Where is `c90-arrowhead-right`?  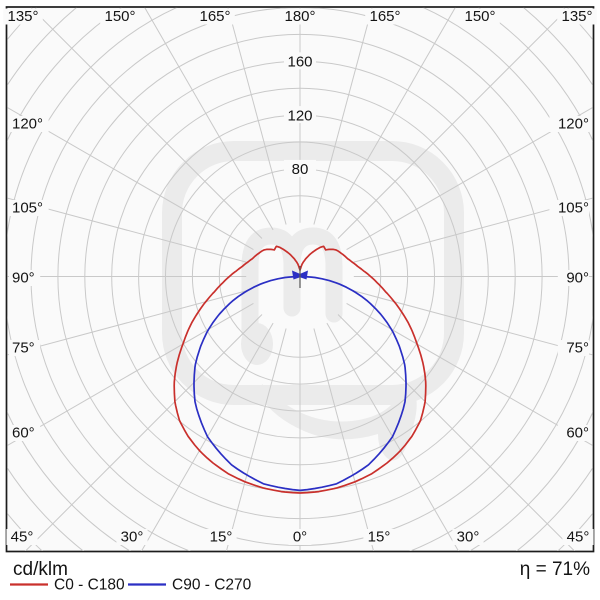
c90-arrowhead-right is located at coordinates (301, 275).